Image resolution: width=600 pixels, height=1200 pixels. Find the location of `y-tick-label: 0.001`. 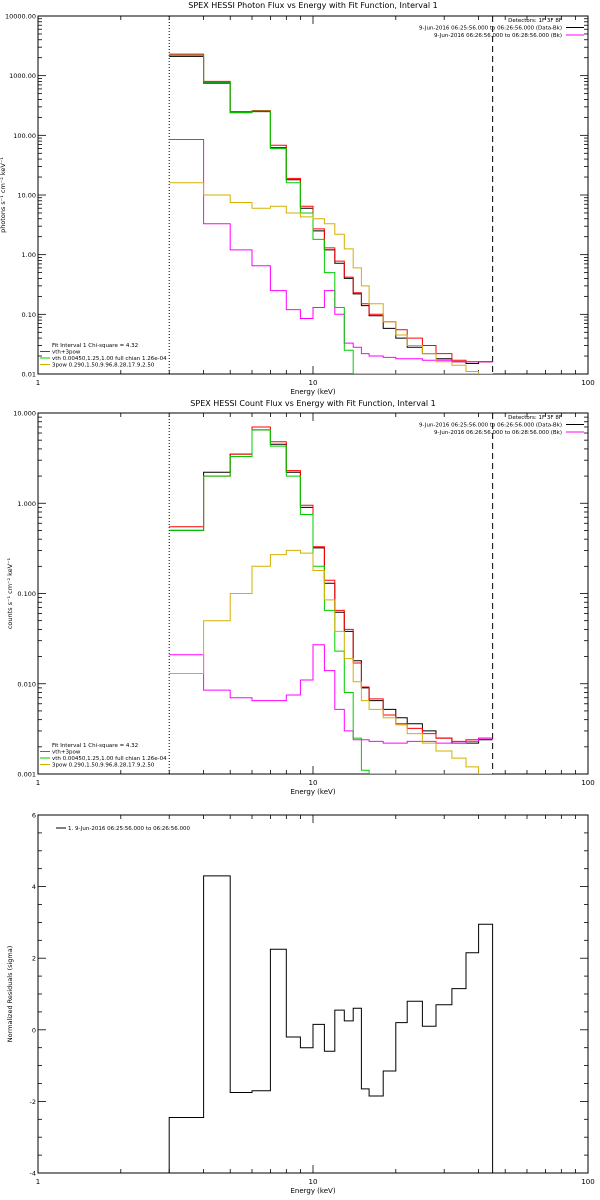

y-tick-label: 0.001 is located at coordinates (26, 775).